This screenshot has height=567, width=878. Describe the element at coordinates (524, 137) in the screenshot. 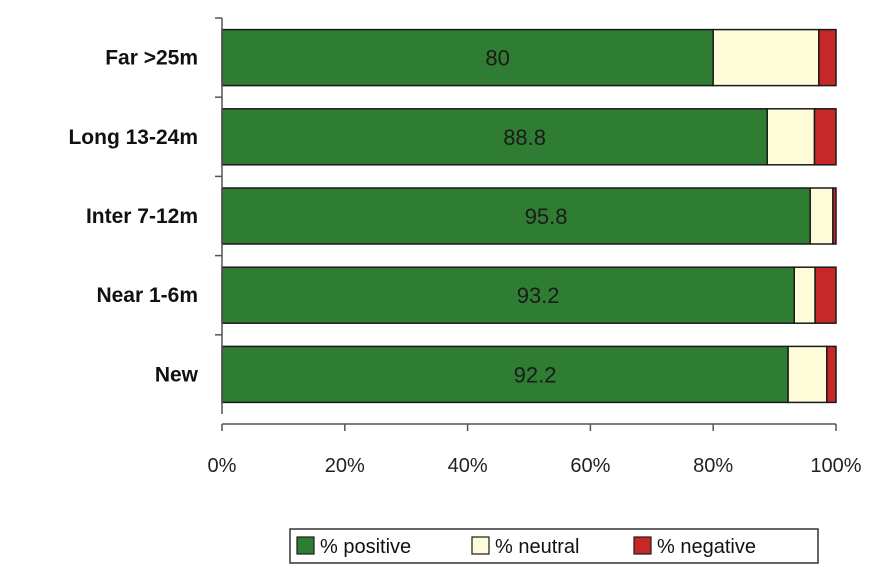

I see `data-label: 88.8` at that location.